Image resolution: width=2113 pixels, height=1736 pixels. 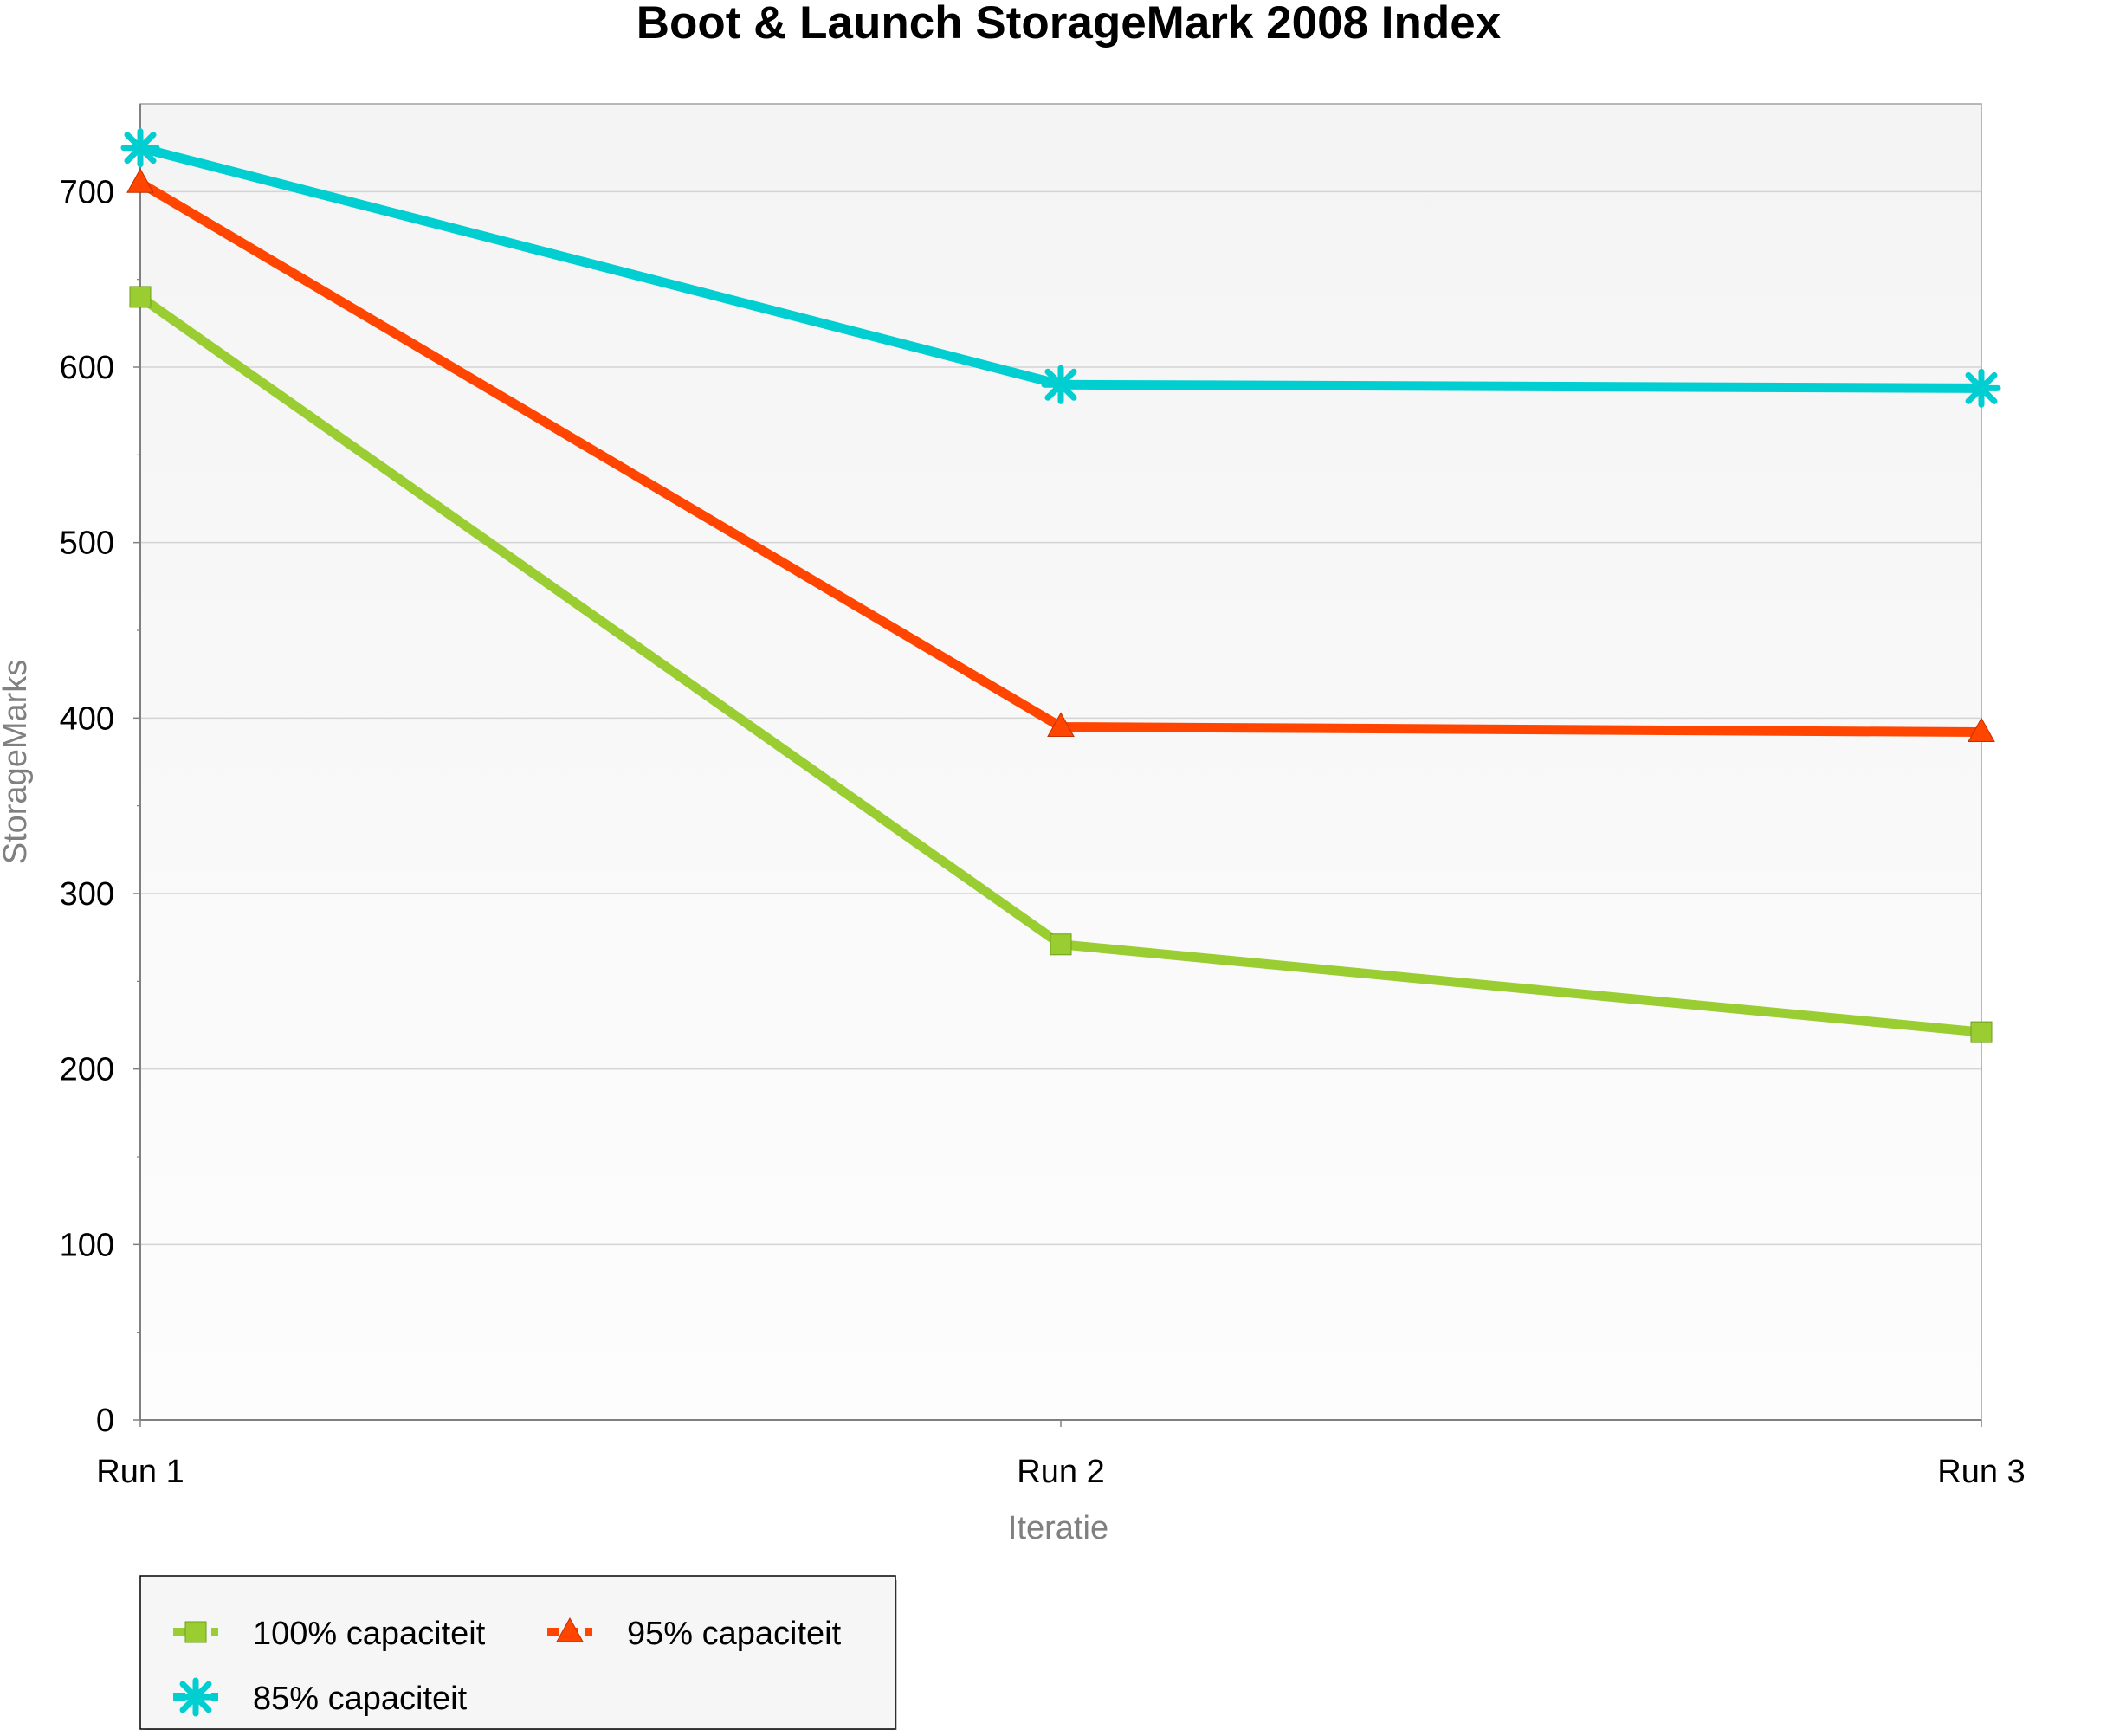 I want to click on y-tick-label: 0, so click(x=105, y=1421).